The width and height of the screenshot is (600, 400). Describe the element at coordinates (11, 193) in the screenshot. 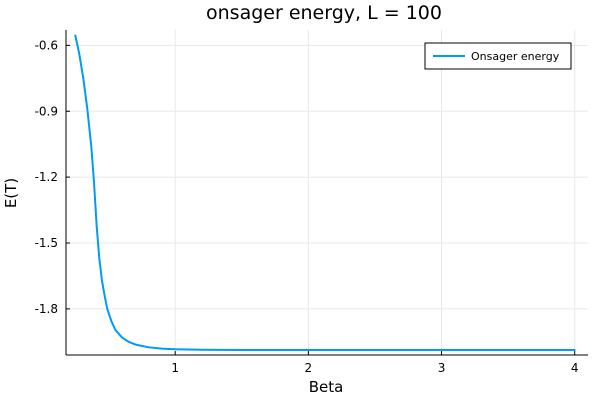

I see `y-axis-label: E(T)` at that location.